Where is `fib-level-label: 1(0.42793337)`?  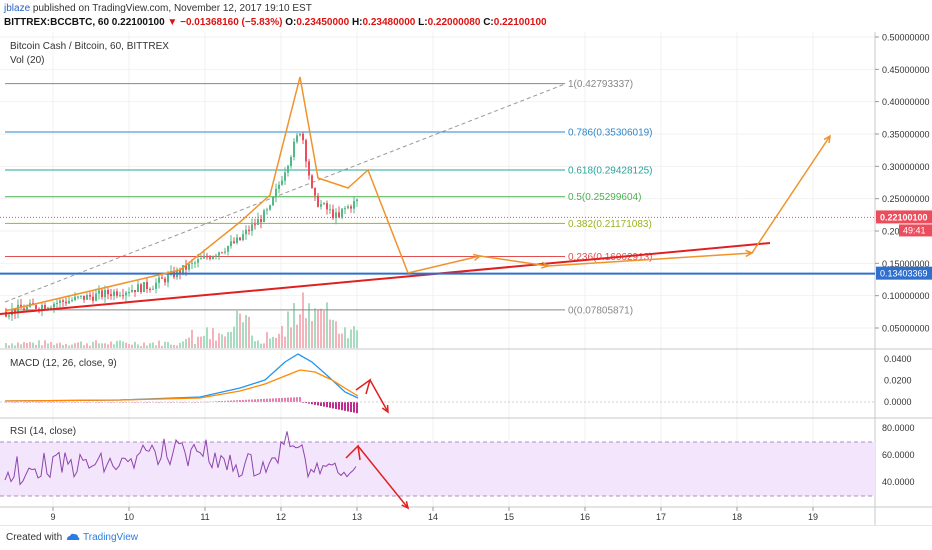 fib-level-label: 1(0.42793337) is located at coordinates (600, 84).